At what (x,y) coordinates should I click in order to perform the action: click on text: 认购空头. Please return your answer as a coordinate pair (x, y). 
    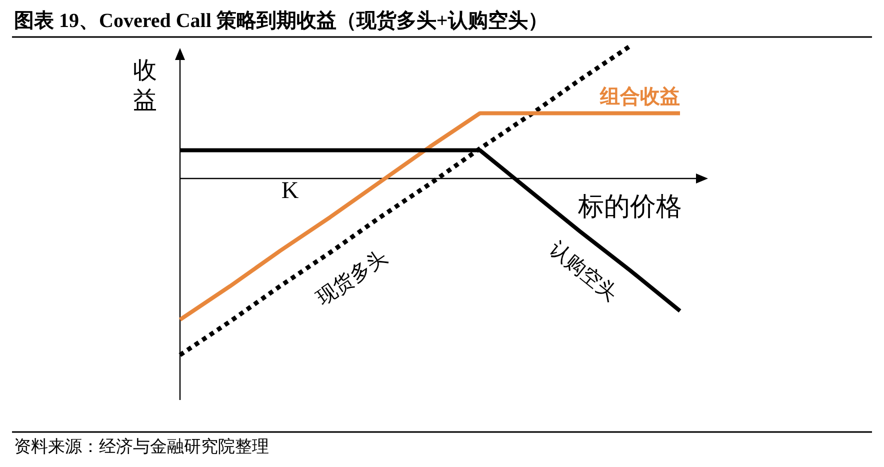
    Looking at the image, I should click on (583, 272).